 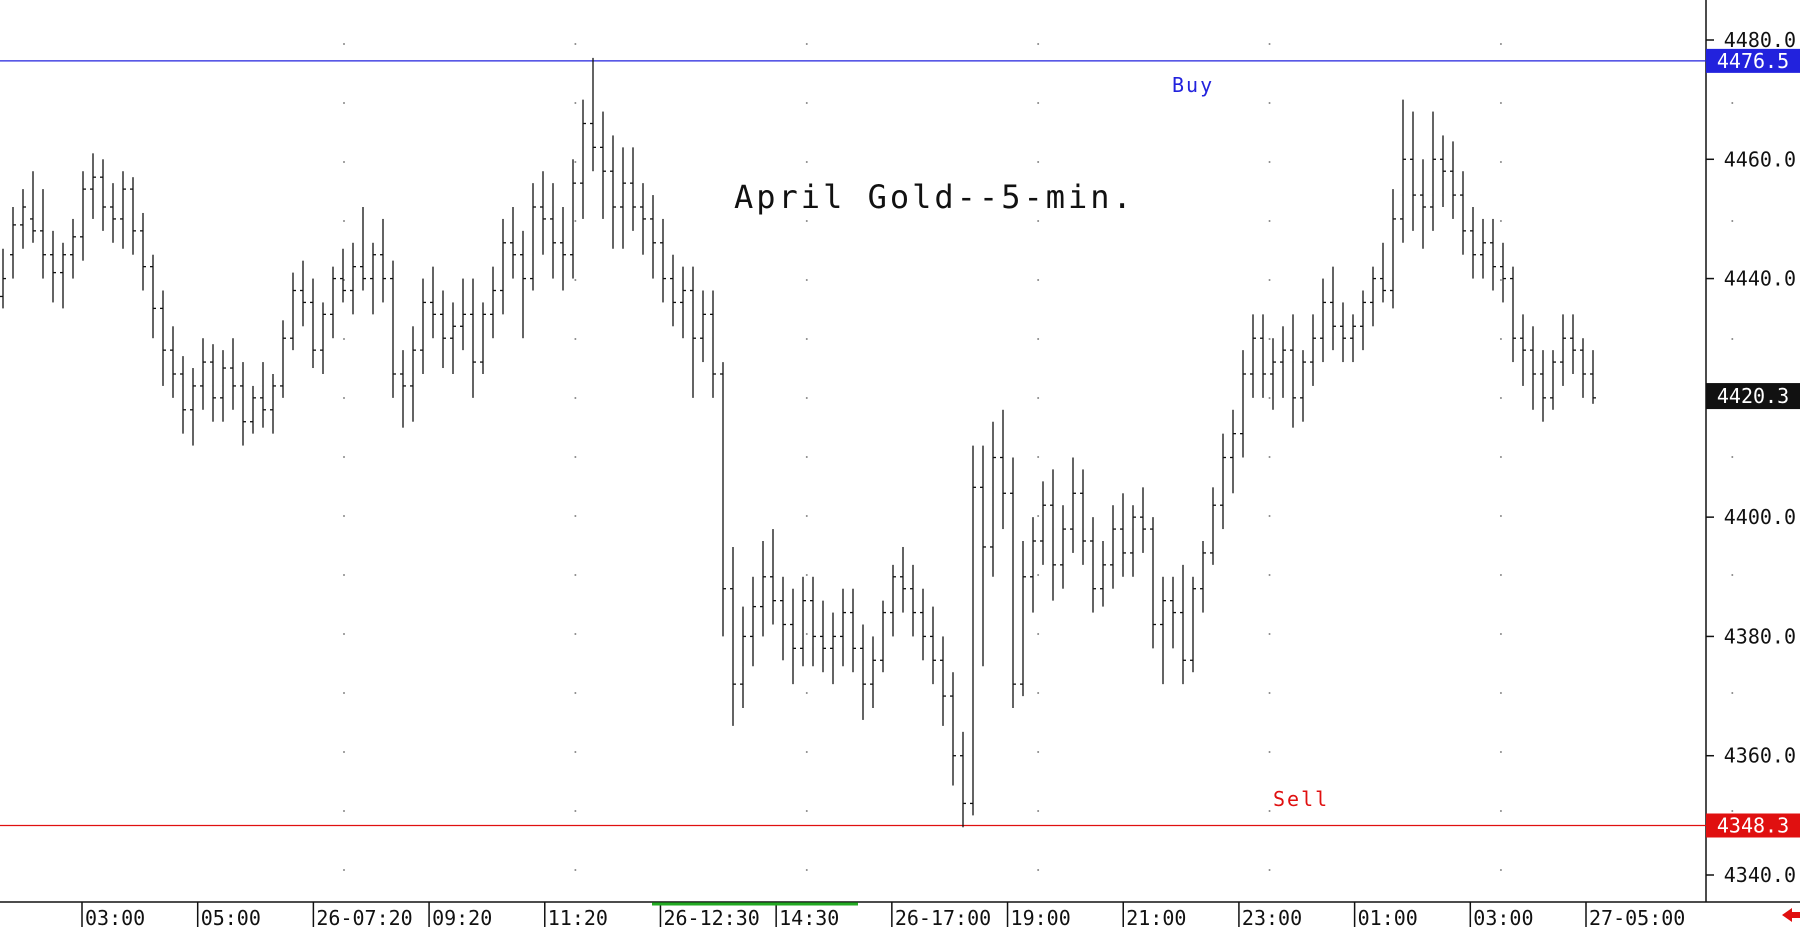 What do you see at coordinates (711, 916) in the screenshot?
I see `time-tick-label: 26-12:30` at bounding box center [711, 916].